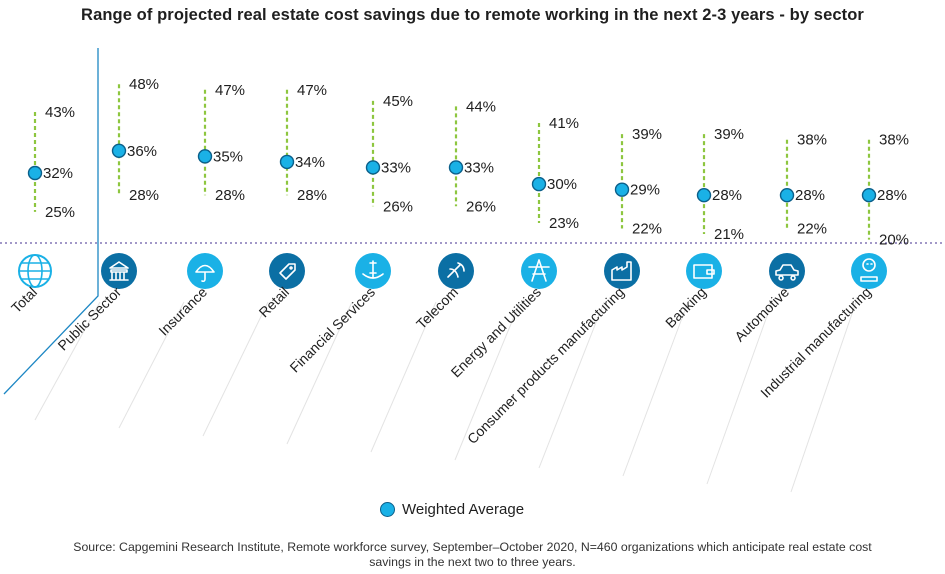 Image resolution: width=945 pixels, height=574 pixels. I want to click on legend: Weighted Average, so click(452, 509).